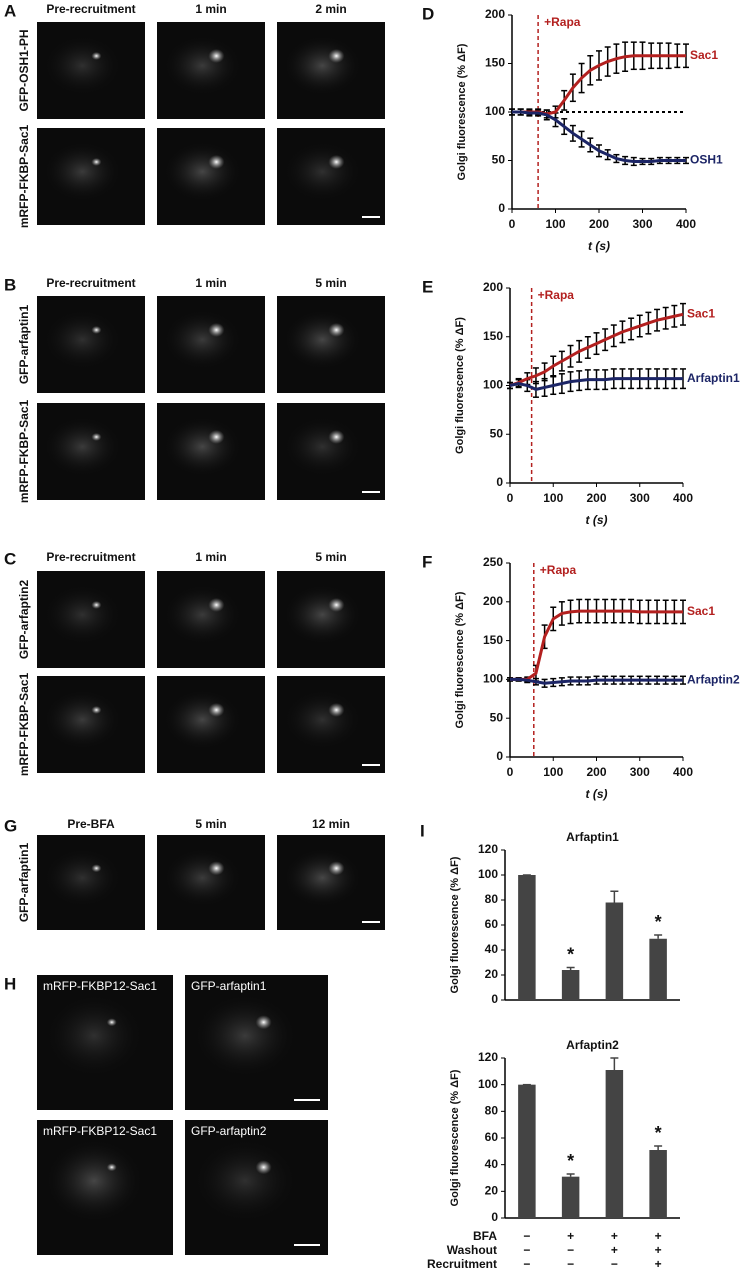 The image size is (747, 1271). What do you see at coordinates (558, 570) in the screenshot?
I see `rapa-label: +Rapa` at bounding box center [558, 570].